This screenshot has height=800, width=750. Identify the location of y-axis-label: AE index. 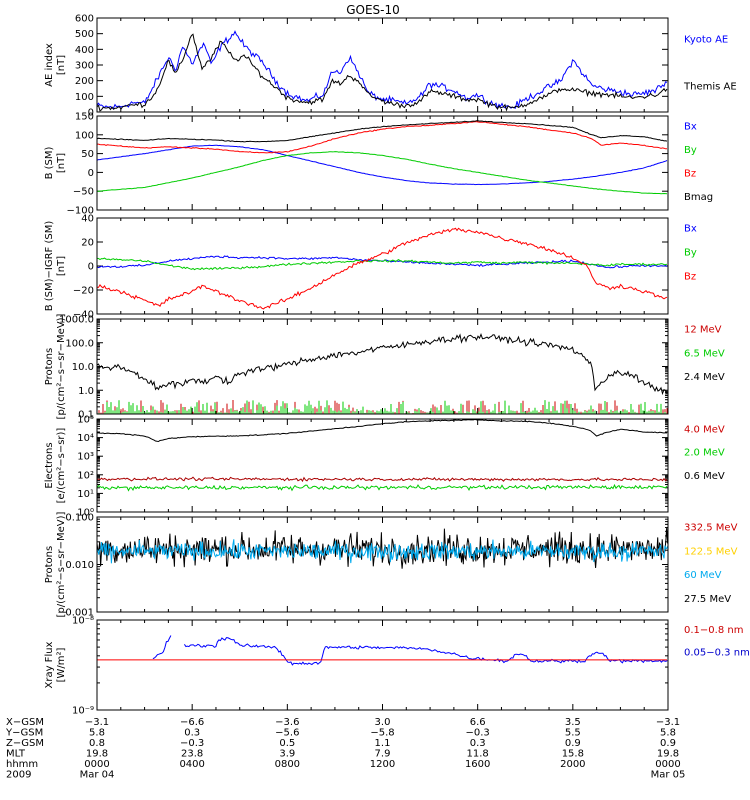
(49, 65).